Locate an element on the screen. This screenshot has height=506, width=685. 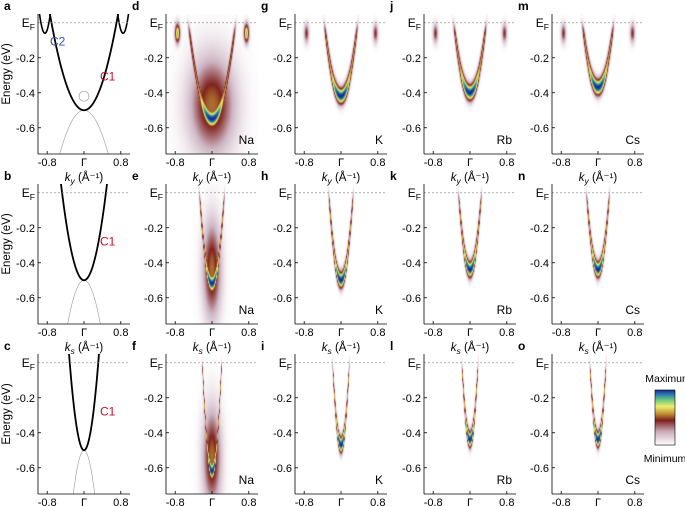
x-axis-label-n: ks (Å⁻¹) is located at coordinates (598, 348).